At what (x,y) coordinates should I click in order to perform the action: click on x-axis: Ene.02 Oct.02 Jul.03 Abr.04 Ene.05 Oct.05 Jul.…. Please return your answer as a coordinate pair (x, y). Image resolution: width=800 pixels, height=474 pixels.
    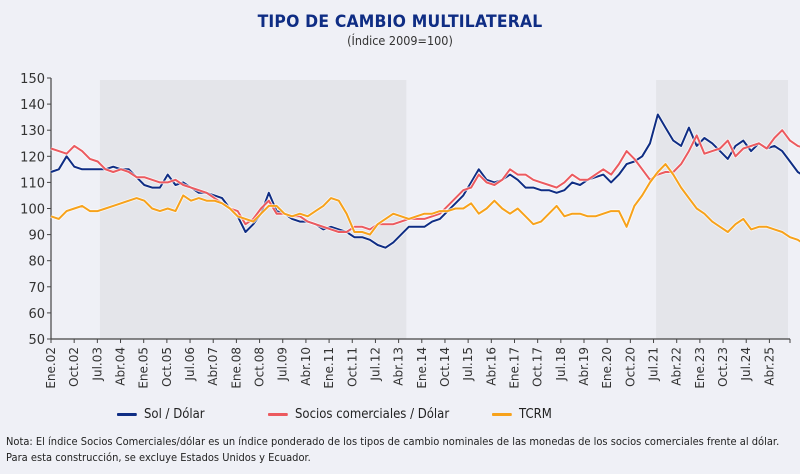
    Looking at the image, I should click on (417, 363).